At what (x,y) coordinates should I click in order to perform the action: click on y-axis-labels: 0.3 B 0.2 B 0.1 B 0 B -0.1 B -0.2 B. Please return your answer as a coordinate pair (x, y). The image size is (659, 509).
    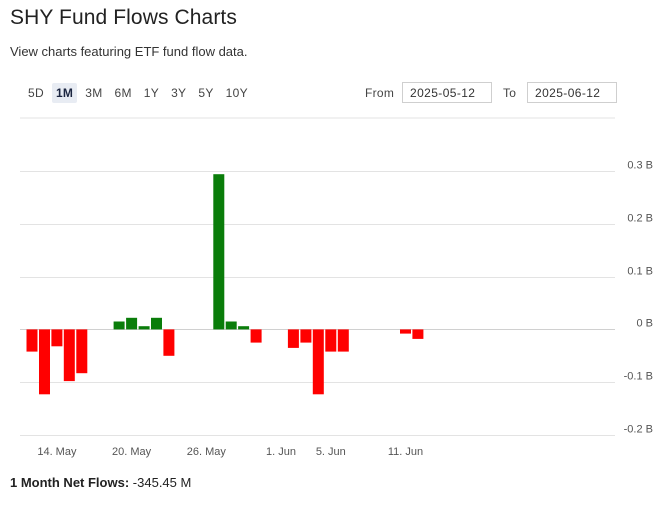
    Looking at the image, I should click on (638, 298).